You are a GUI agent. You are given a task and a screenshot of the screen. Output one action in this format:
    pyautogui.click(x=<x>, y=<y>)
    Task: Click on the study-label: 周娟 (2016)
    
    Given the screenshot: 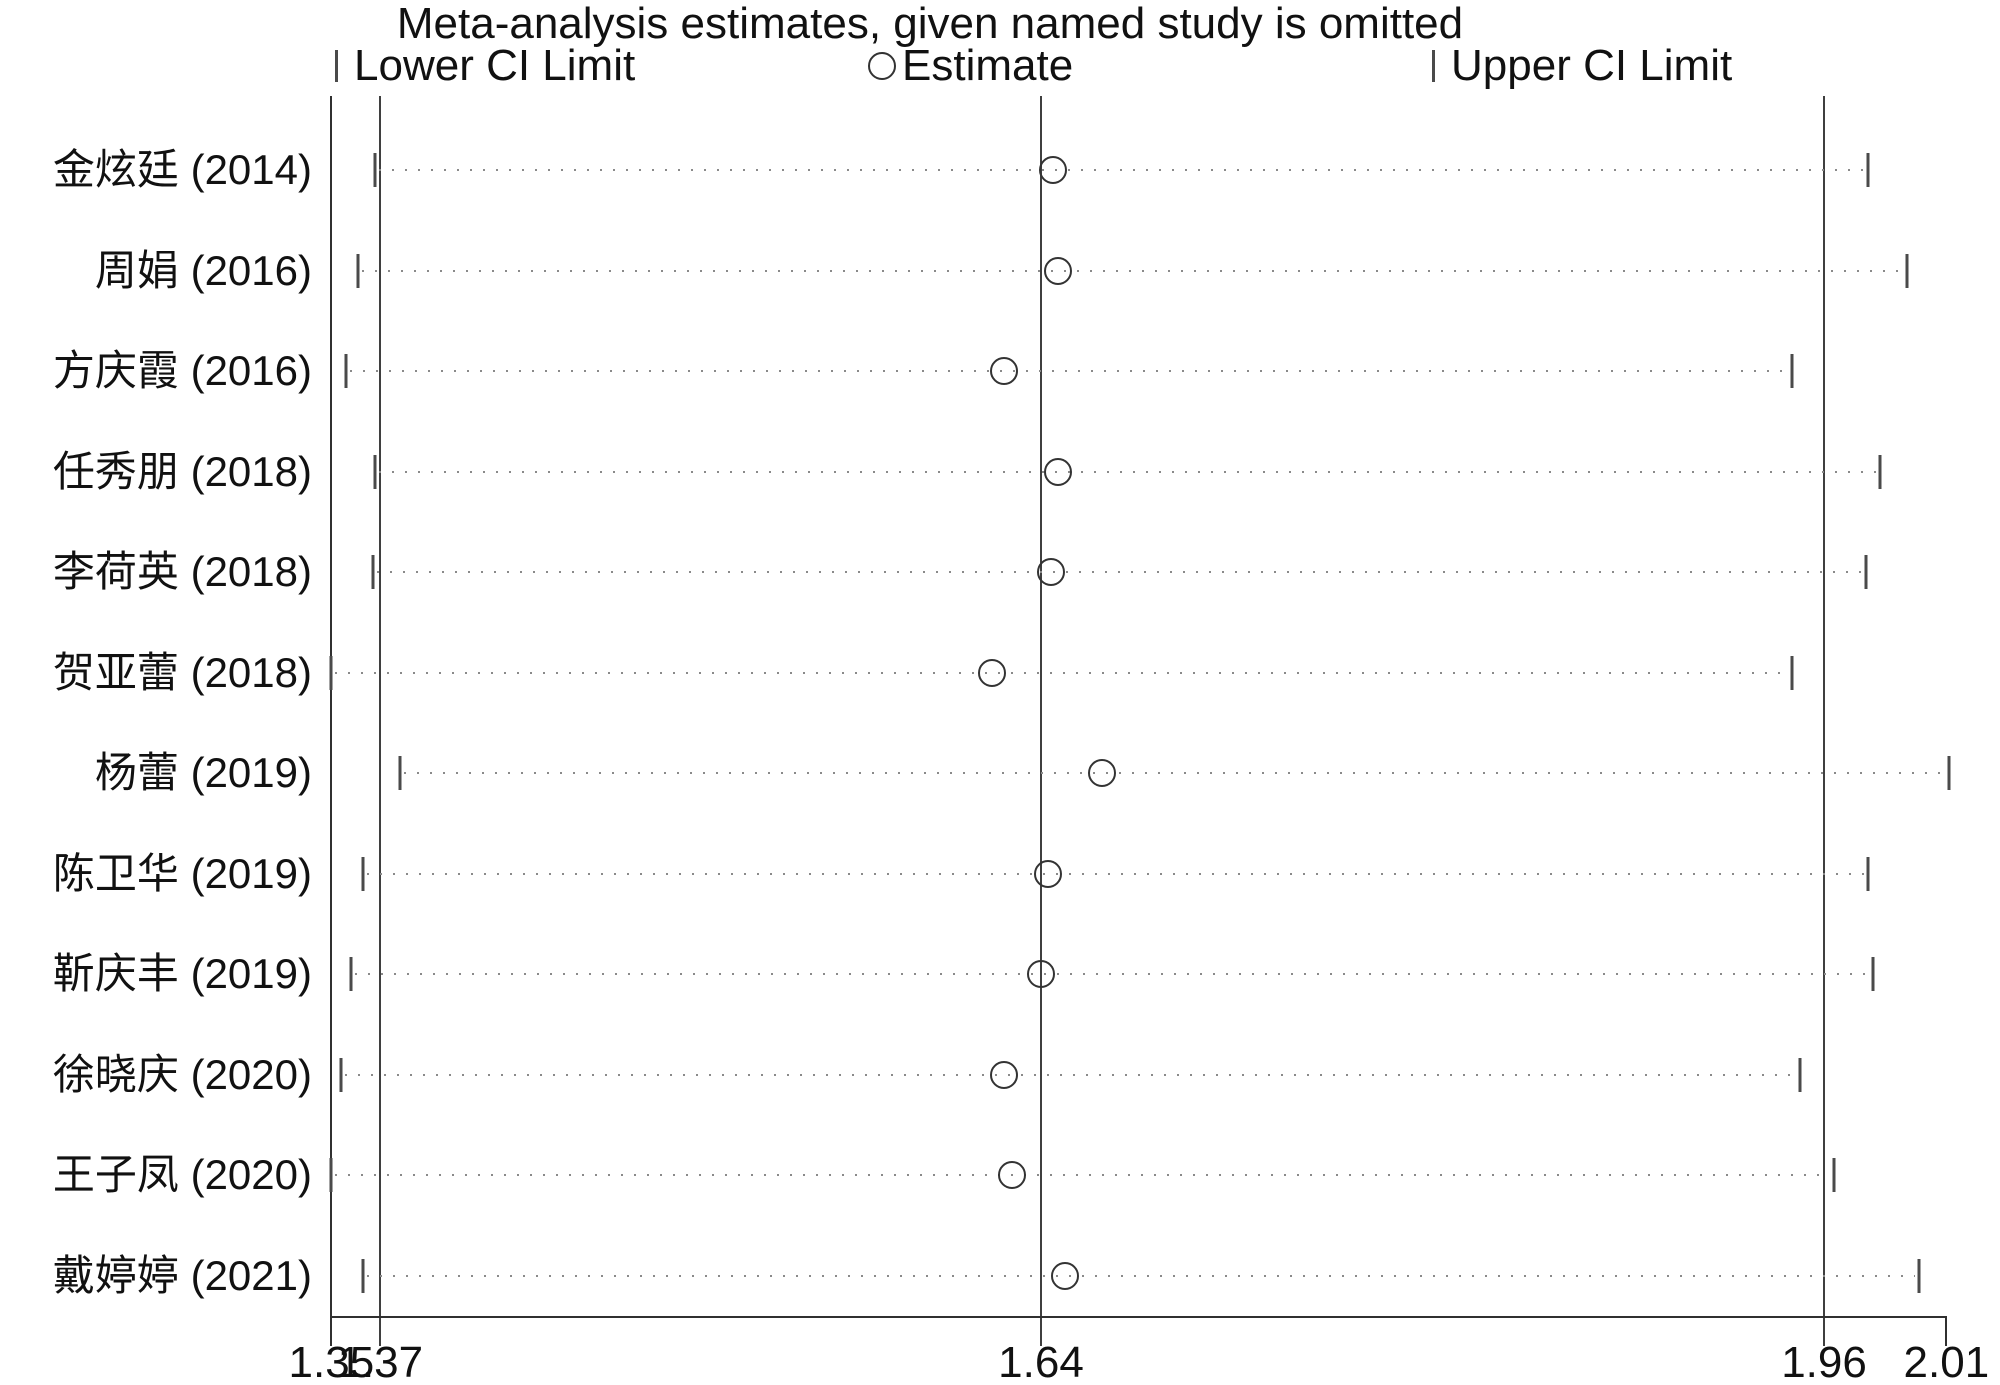 What is the action you would take?
    pyautogui.click(x=203, y=270)
    